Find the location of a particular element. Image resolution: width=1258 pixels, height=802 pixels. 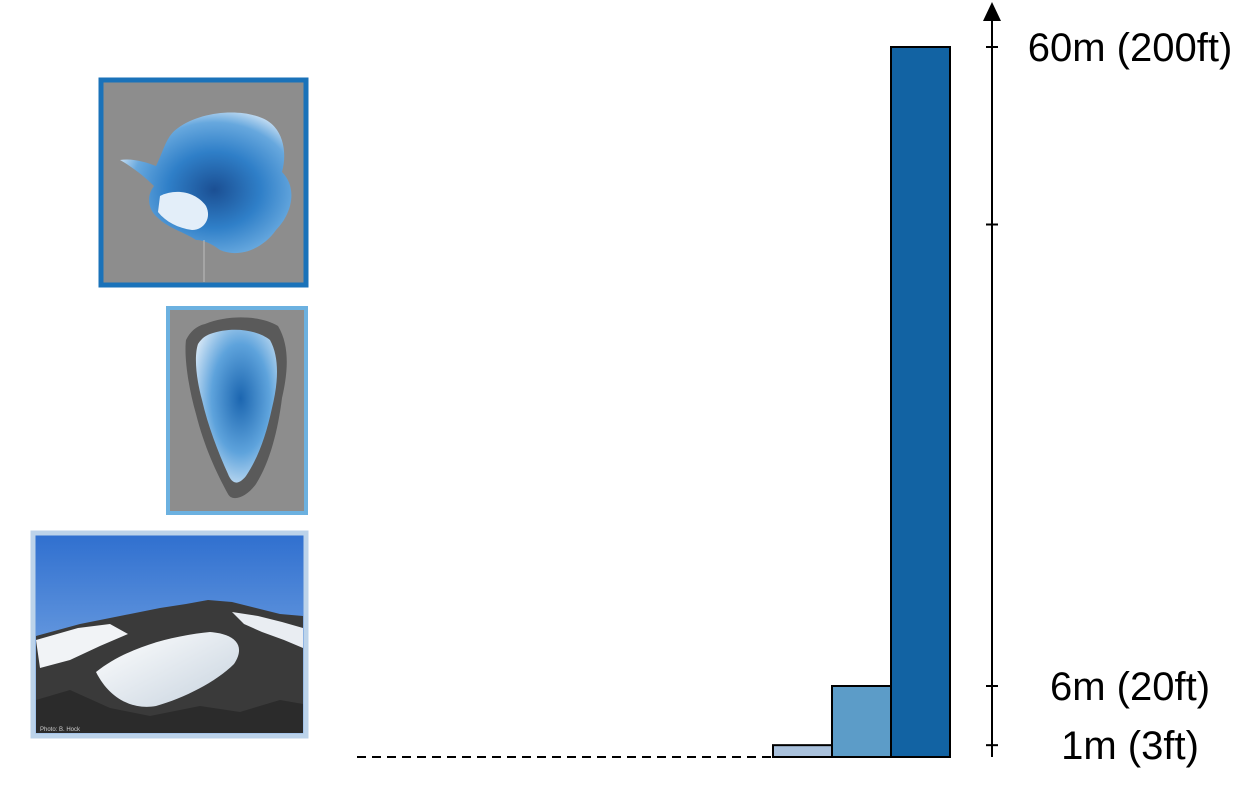

y-tick-label: 60m (200ft) is located at coordinates (1130, 48).